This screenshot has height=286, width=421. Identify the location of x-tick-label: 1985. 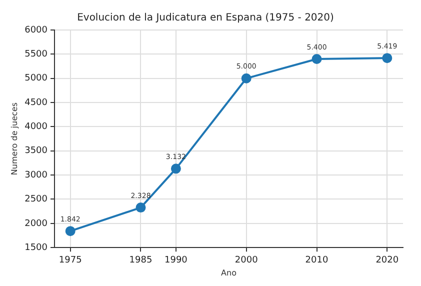
(140, 260).